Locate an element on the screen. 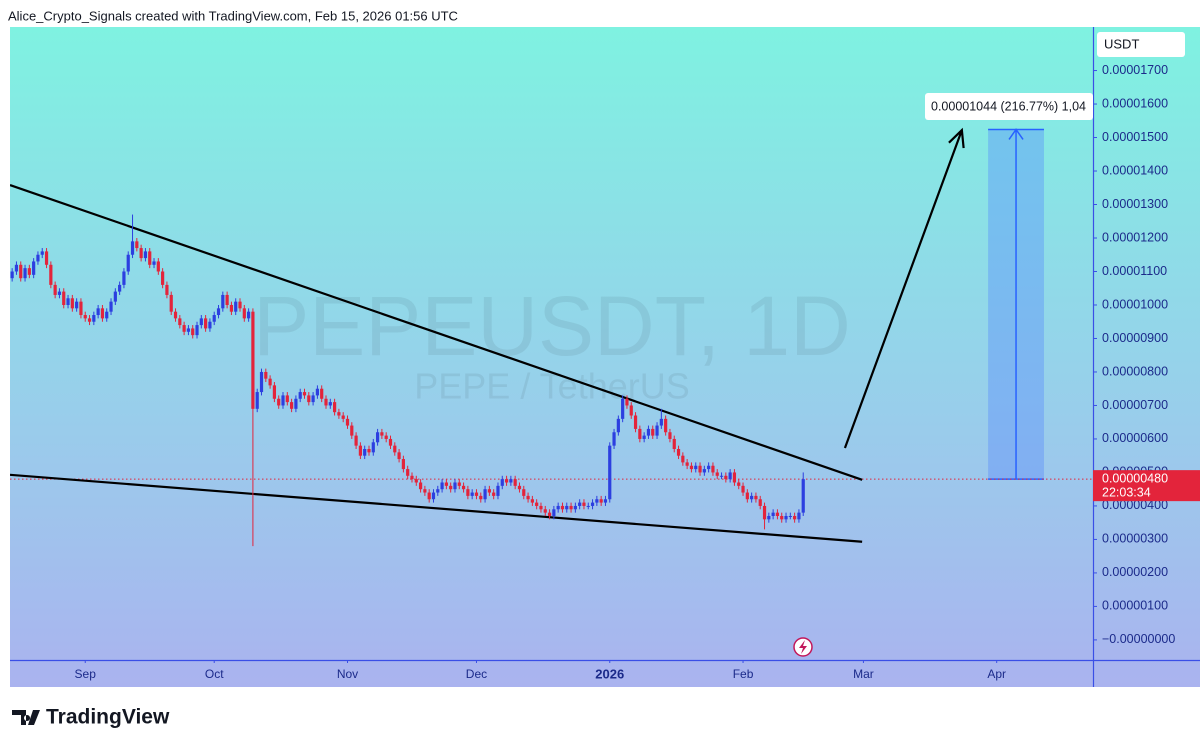  y-tick-label: 0.00001200 is located at coordinates (1135, 237).